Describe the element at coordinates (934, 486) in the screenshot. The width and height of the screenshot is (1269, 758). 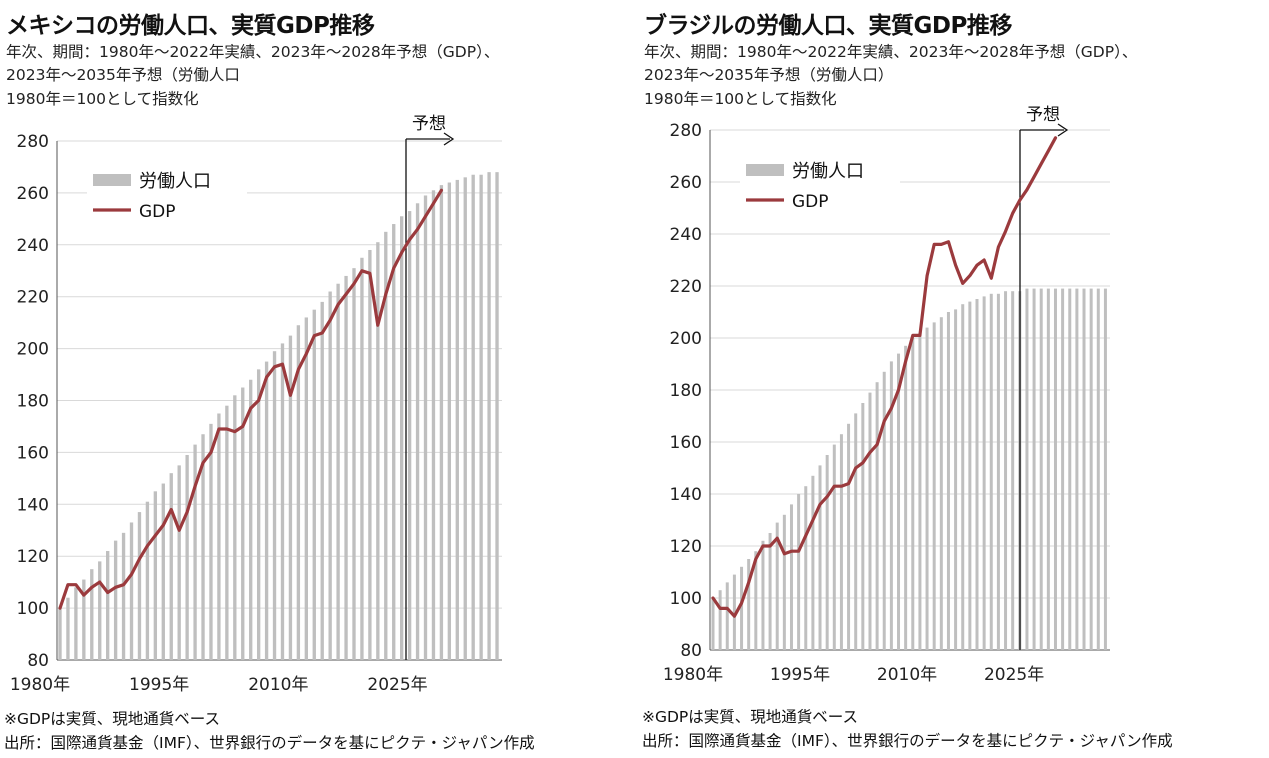
I see `bar-labor-2011` at that location.